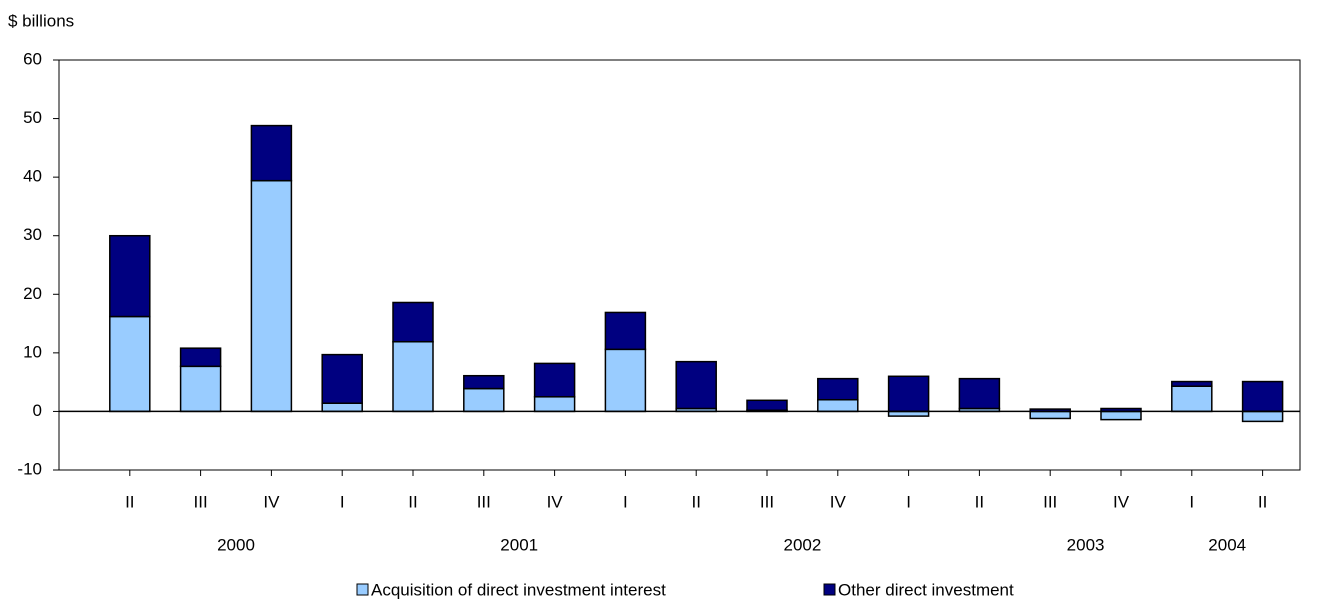 This screenshot has width=1327, height=604. I want to click on y-axis-label: $ billions, so click(41, 20).